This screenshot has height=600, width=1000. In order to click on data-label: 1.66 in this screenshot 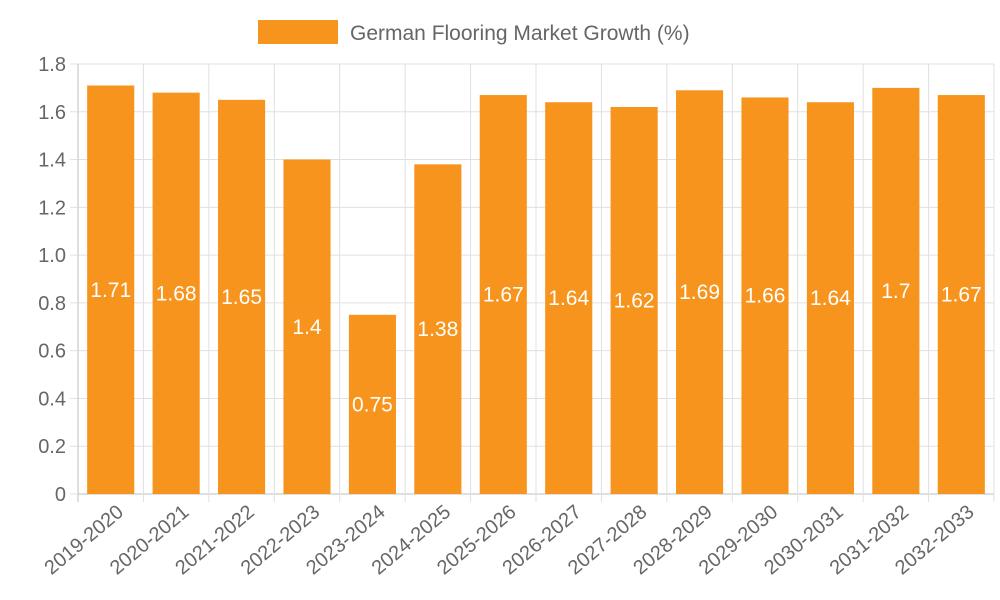, I will do `click(765, 296)`.